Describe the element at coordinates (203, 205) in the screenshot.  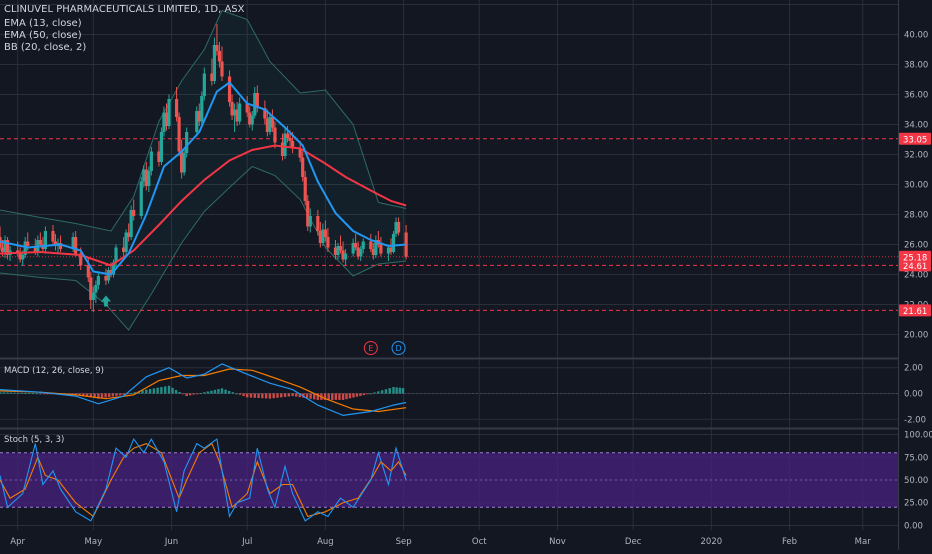
I see `ema50-line` at that location.